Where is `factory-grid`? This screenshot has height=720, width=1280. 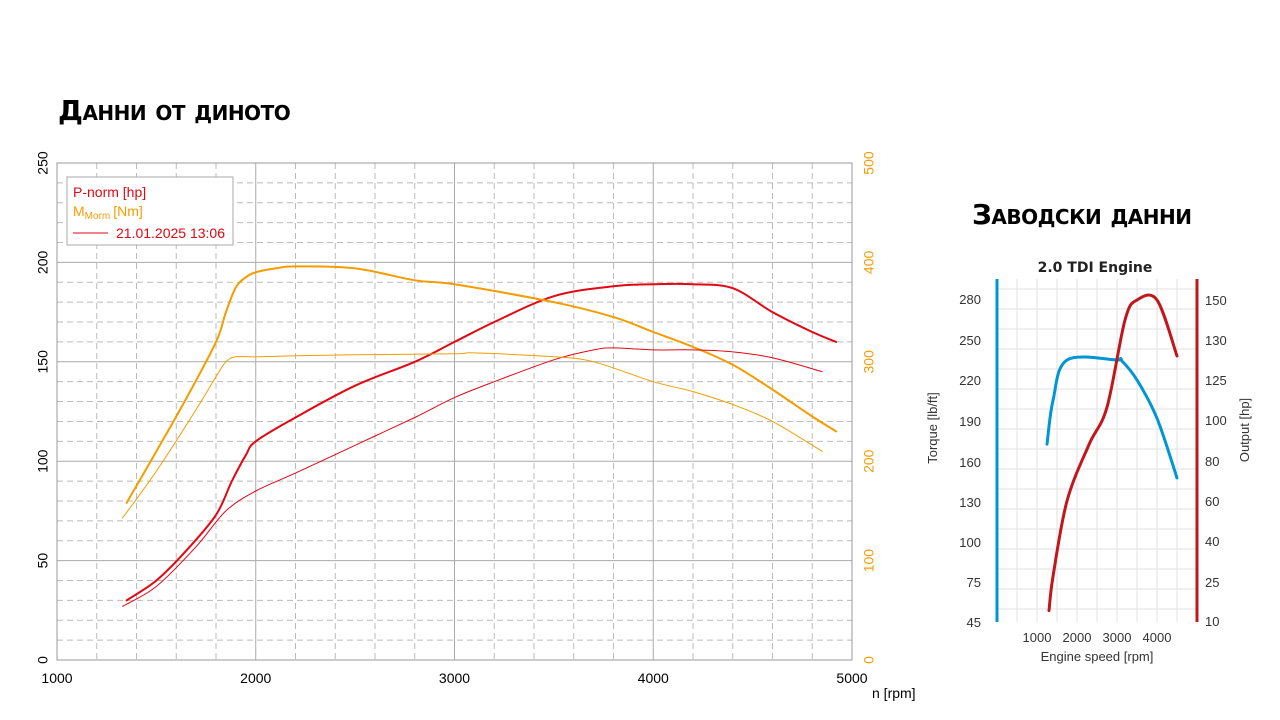 factory-grid is located at coordinates (1097, 450).